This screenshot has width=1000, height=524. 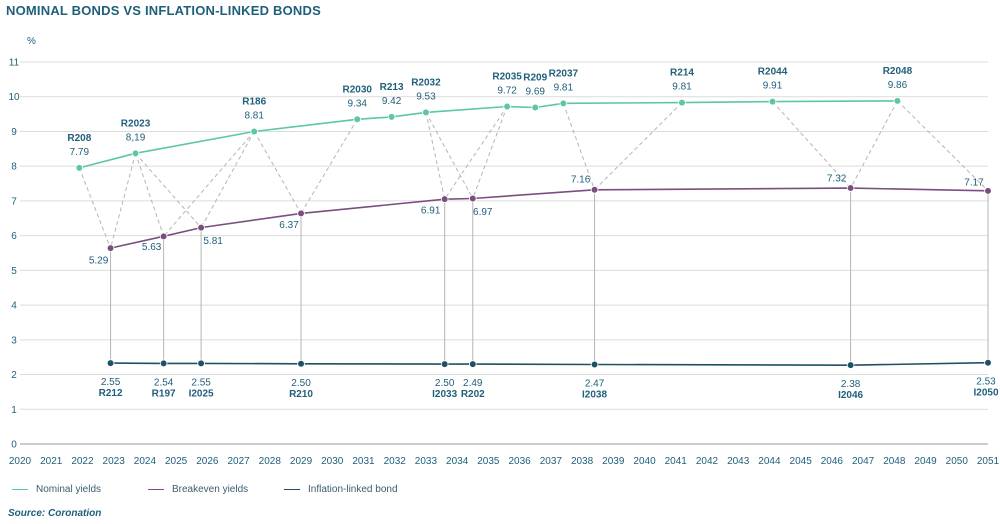 I want to click on x-tick-label: 2020, so click(x=20, y=461).